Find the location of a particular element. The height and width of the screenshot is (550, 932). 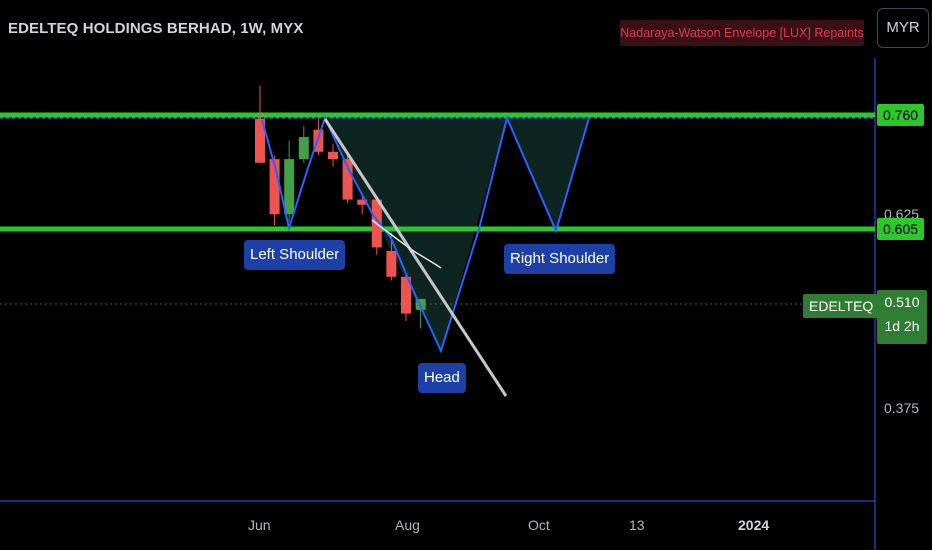

time-tick-13: 13 is located at coordinates (637, 525).